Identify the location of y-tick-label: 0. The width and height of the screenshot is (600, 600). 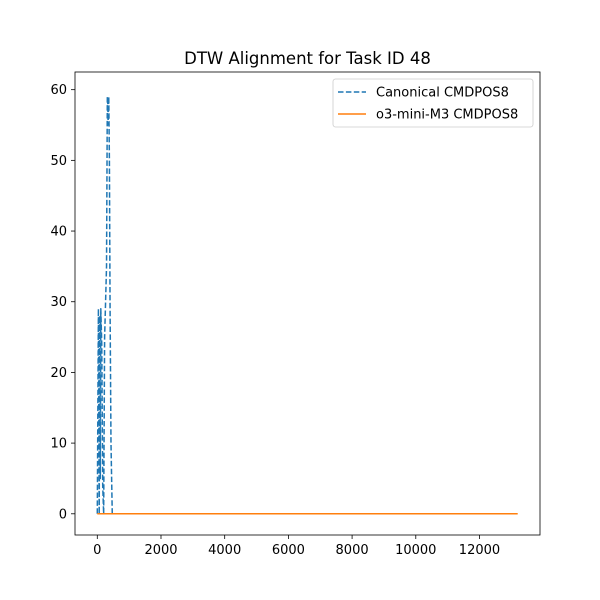
(63, 514).